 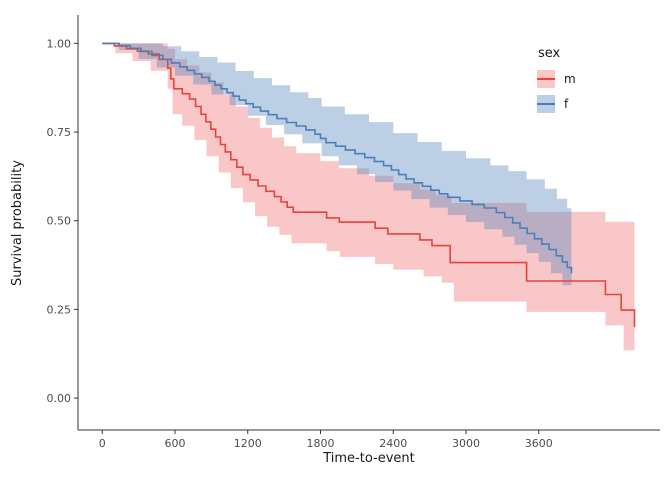 What do you see at coordinates (59, 132) in the screenshot?
I see `y-tick-label: 0.75` at bounding box center [59, 132].